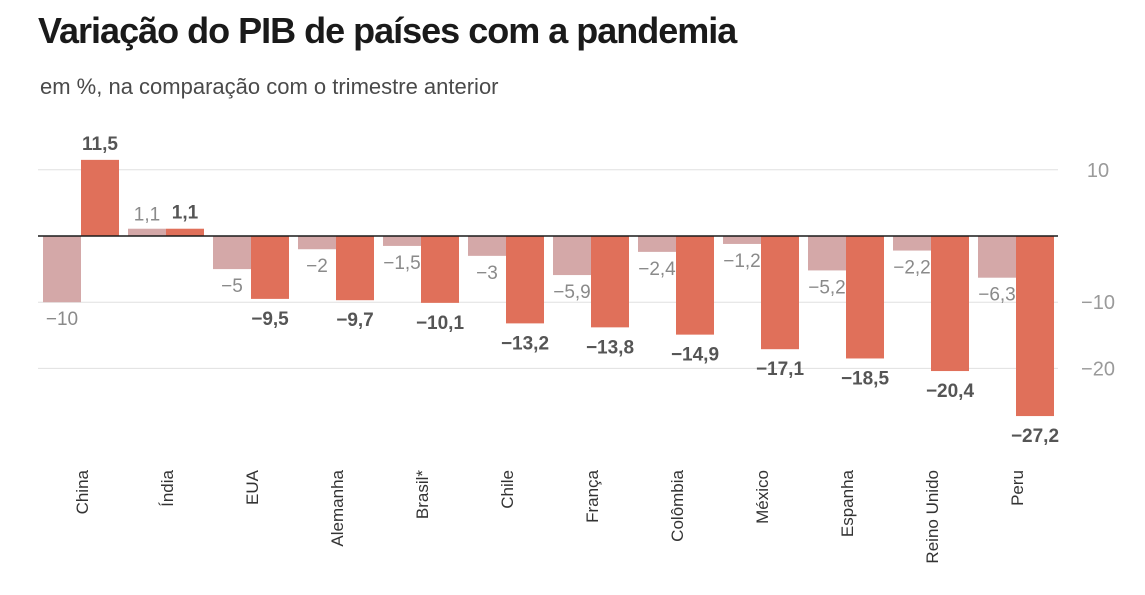 The width and height of the screenshot is (1145, 595). What do you see at coordinates (1098, 171) in the screenshot?
I see `y-tick-label: 10` at bounding box center [1098, 171].